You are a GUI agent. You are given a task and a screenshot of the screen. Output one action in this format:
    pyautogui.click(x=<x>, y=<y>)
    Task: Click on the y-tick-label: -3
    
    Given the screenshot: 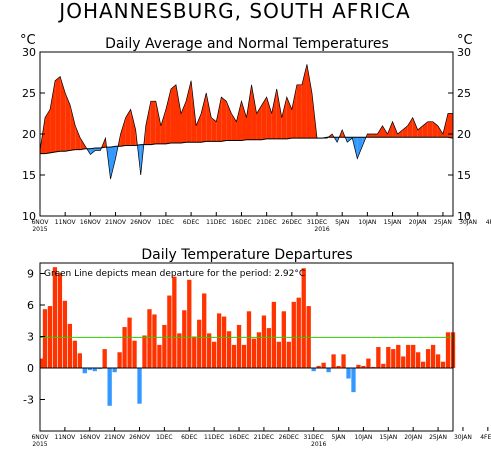 What is the action you would take?
    pyautogui.click(x=28, y=400)
    